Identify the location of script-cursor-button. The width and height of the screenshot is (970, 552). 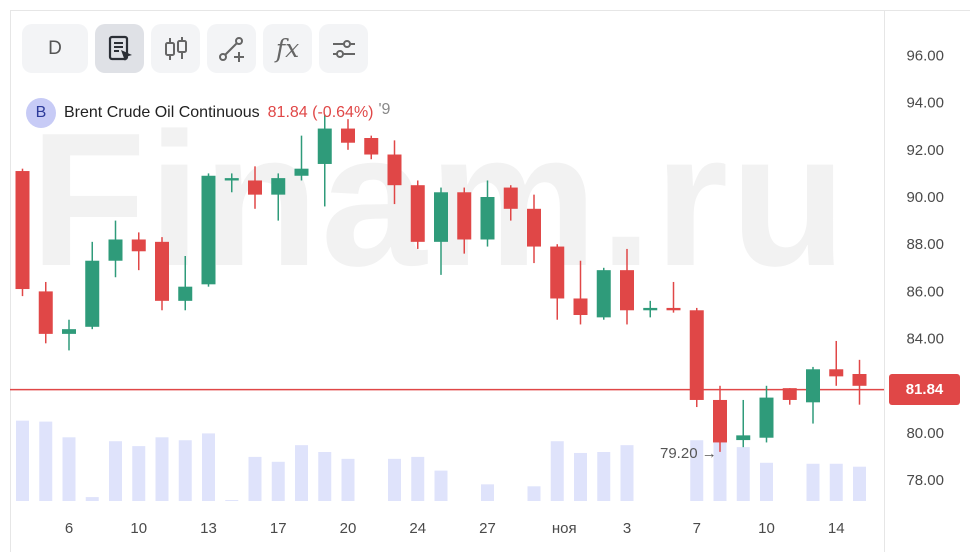
(119, 48).